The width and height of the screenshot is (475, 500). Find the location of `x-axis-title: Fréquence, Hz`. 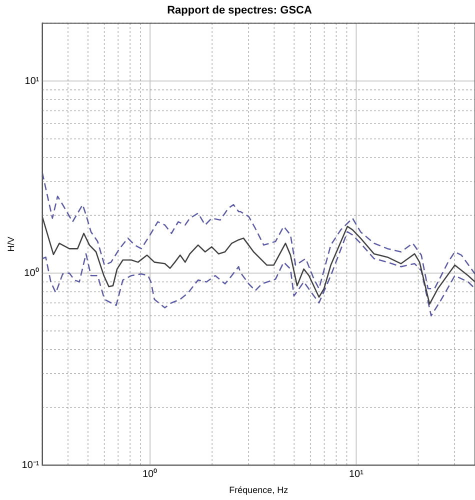

x-axis-title: Fréquence, Hz is located at coordinates (259, 490).